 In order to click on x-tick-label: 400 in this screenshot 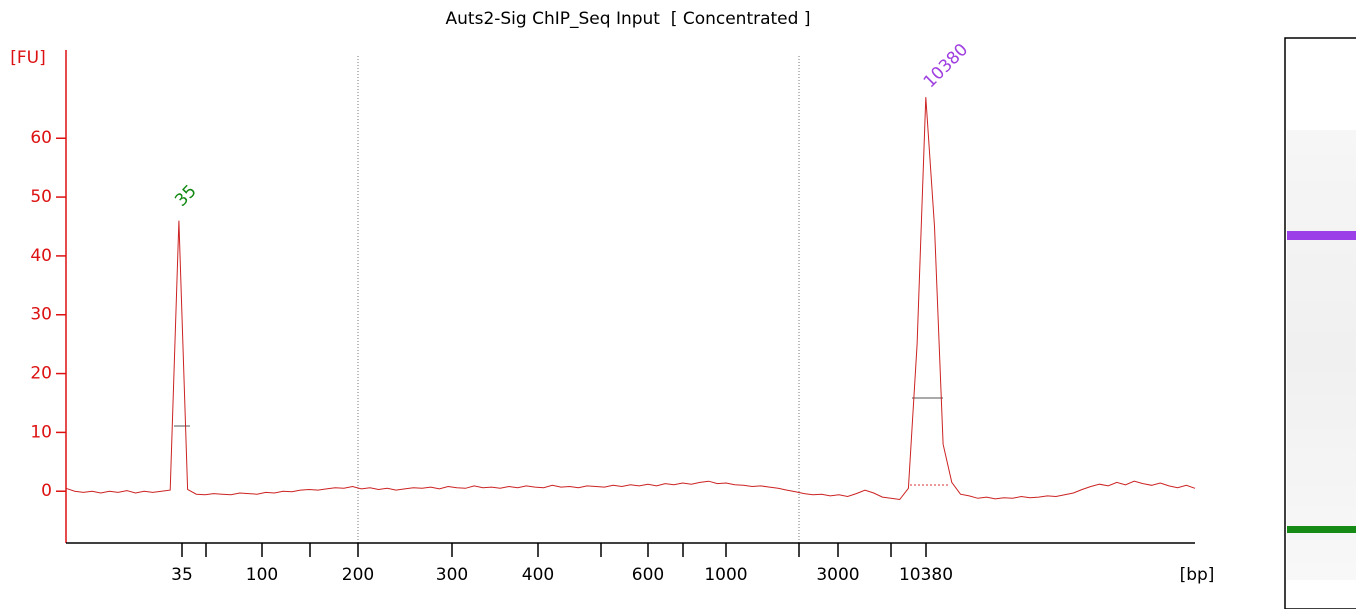, I will do `click(538, 575)`.